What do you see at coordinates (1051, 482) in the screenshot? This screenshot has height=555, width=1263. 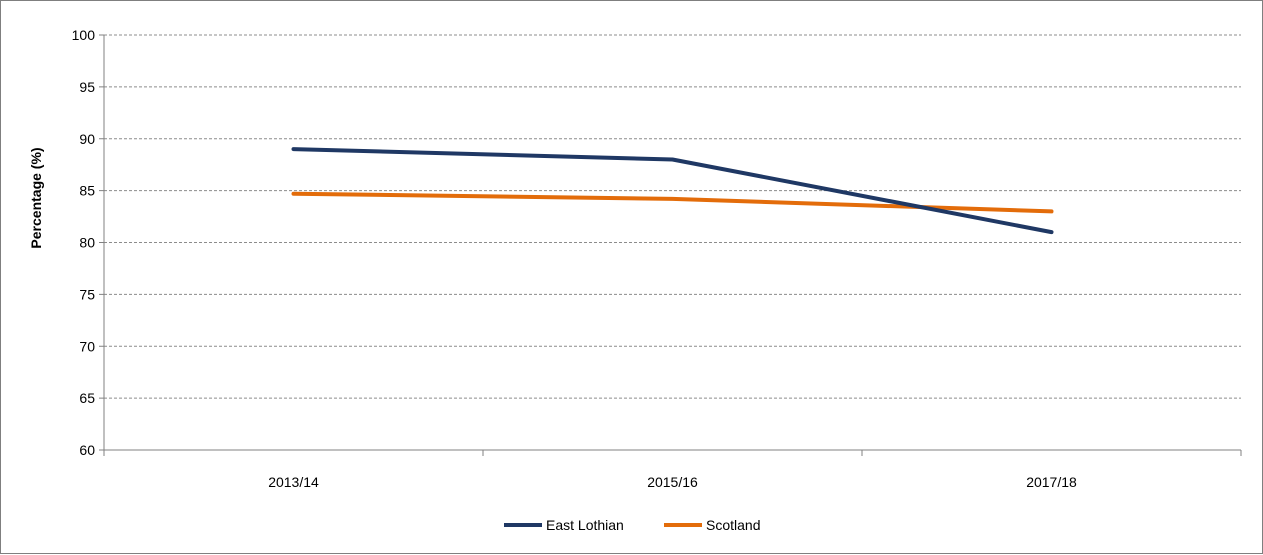 I see `x-tick-label: 2017/18` at bounding box center [1051, 482].